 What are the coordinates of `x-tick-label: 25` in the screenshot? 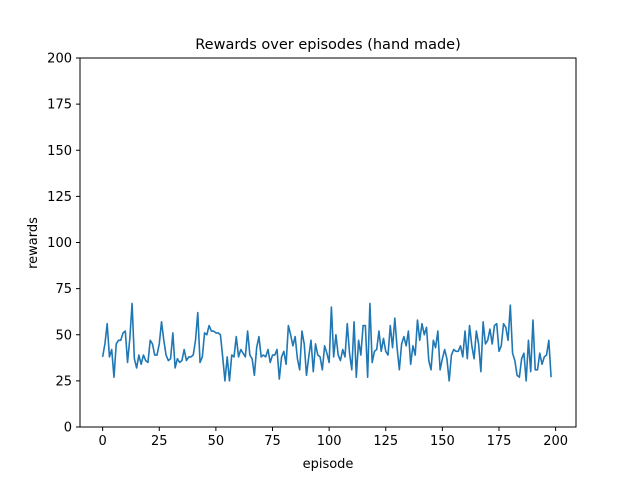 It's located at (159, 441).